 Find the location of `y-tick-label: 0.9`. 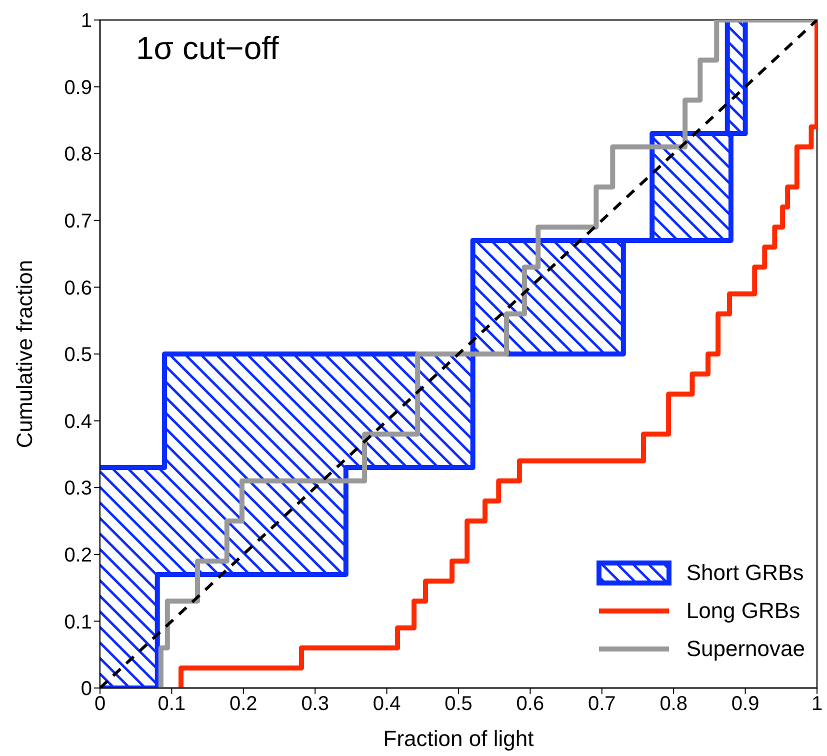

y-tick-label: 0.9 is located at coordinates (78, 87).